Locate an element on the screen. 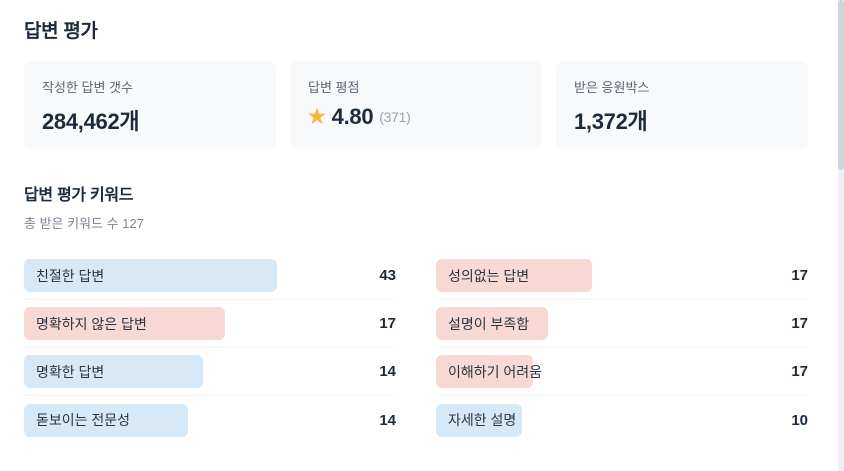 The height and width of the screenshot is (471, 844). keyword-row: 명확한 답변 14 is located at coordinates (210, 372).